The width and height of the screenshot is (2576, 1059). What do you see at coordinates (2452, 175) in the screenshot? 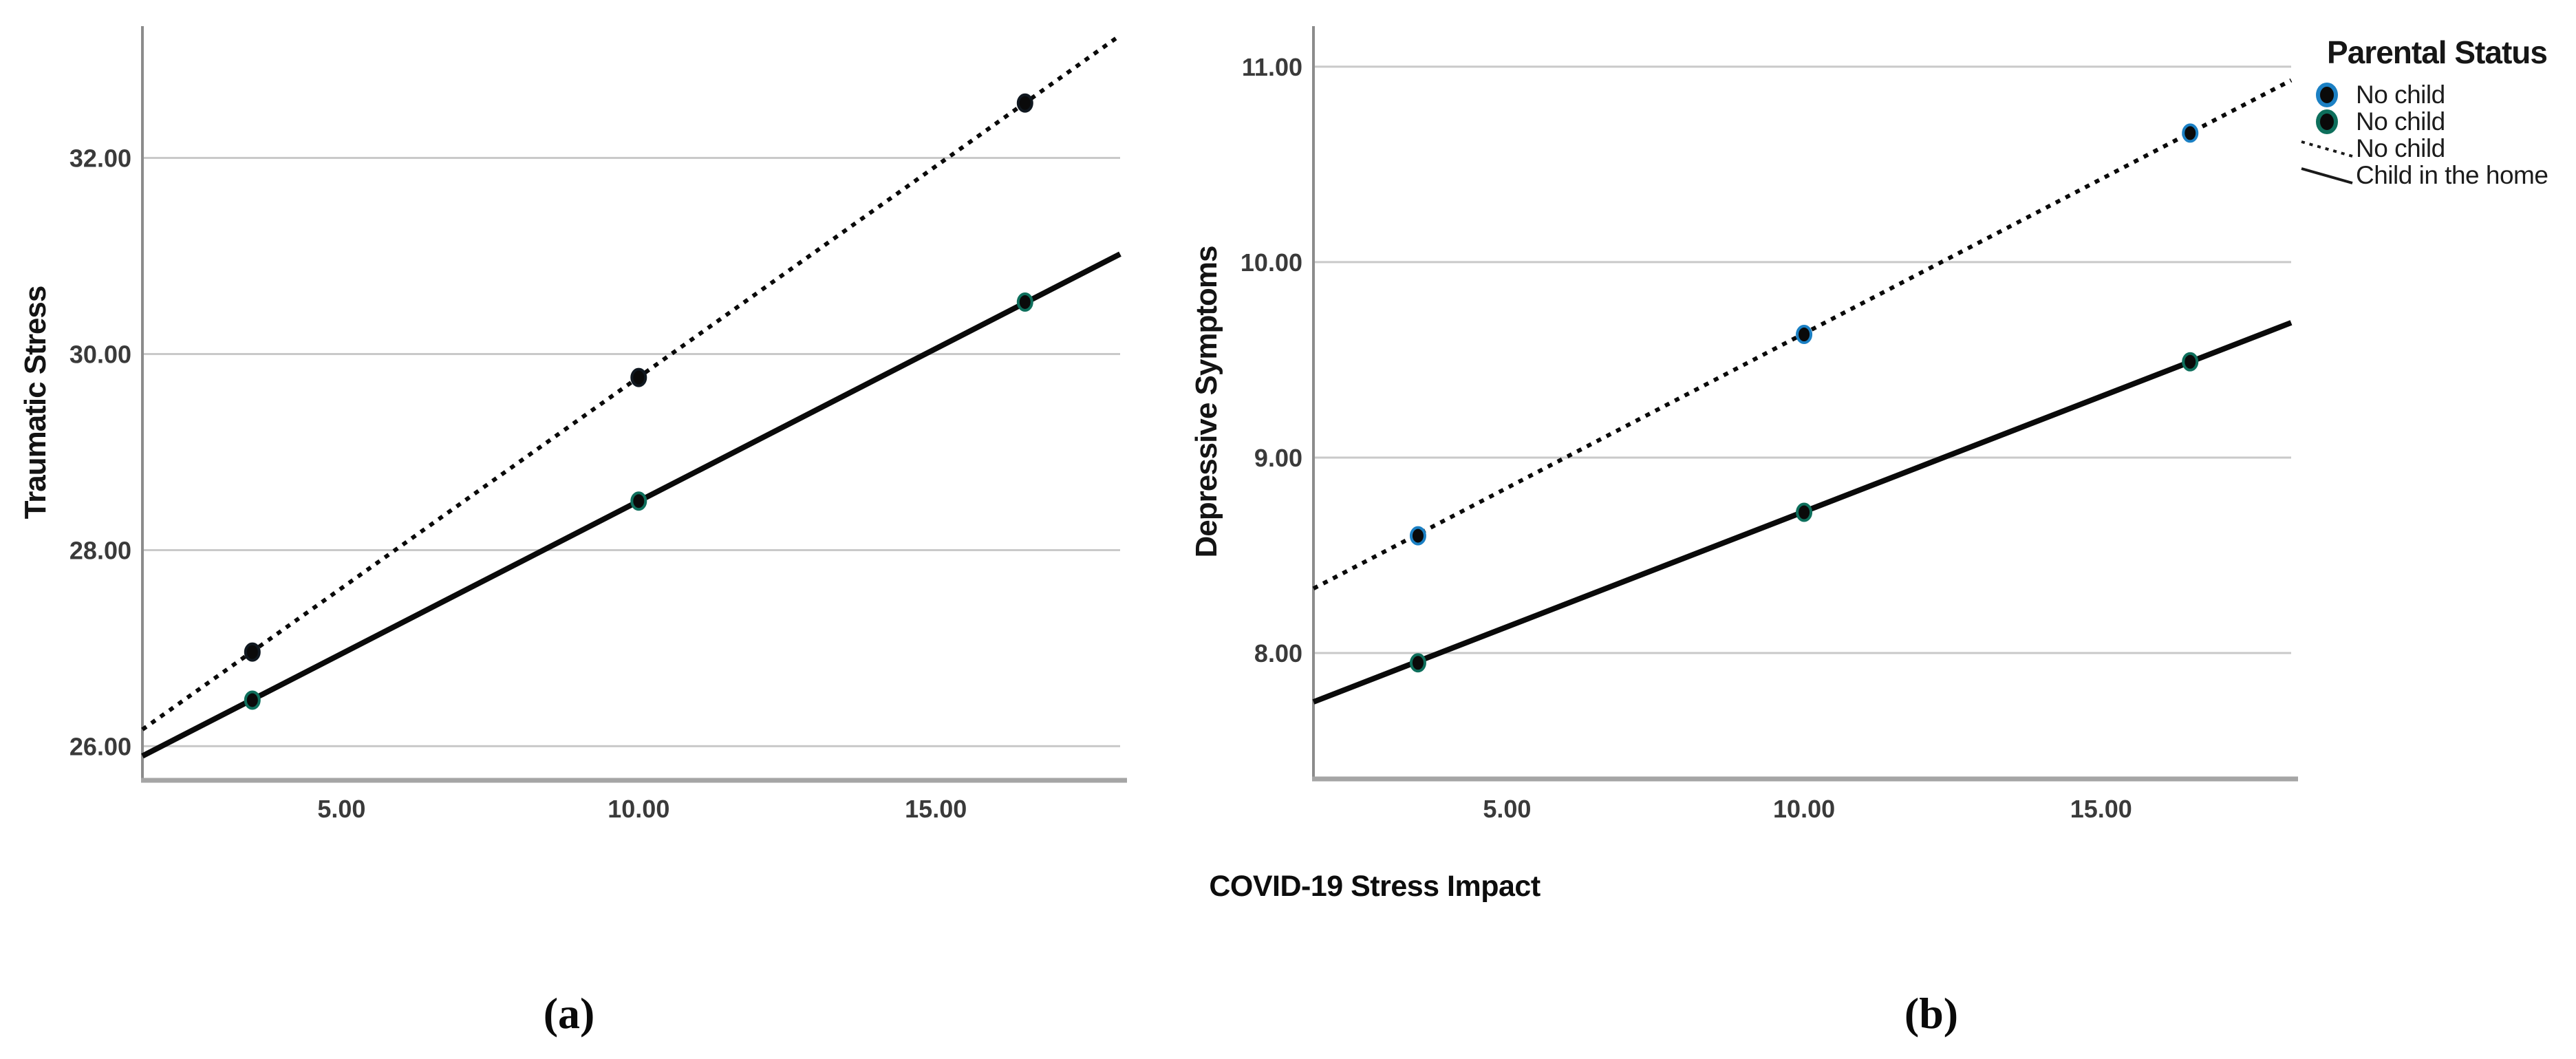
I see `legend-item-label: Child in the home` at bounding box center [2452, 175].